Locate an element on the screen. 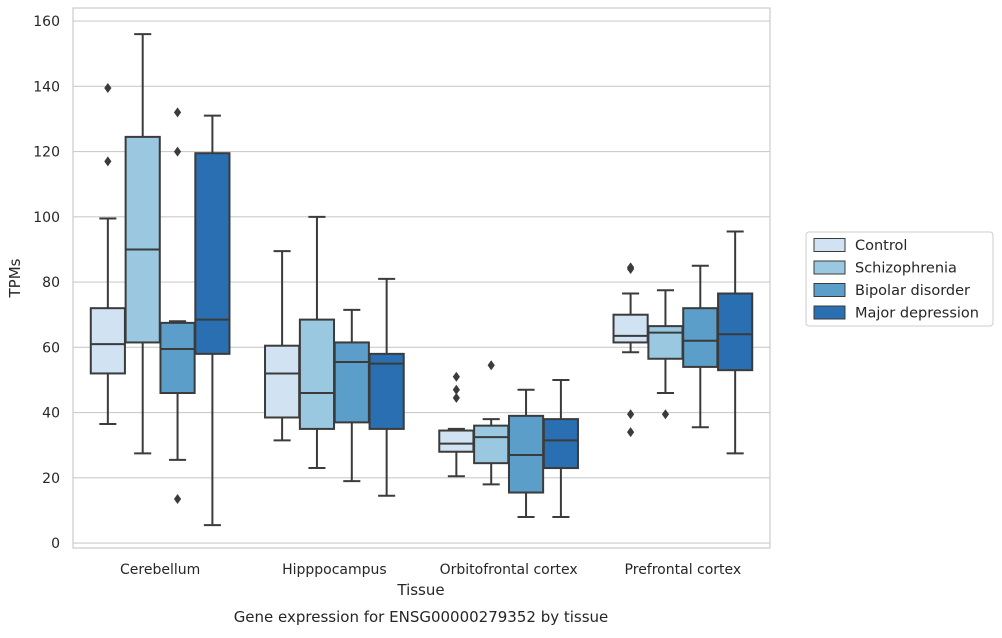 The width and height of the screenshot is (1002, 638). x-tick-label: Hipppocampus is located at coordinates (334, 570).